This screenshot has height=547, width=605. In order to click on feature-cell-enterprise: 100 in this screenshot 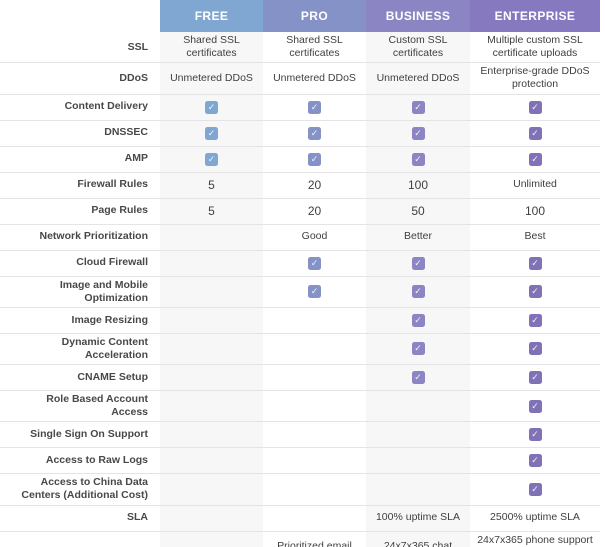, I will do `click(535, 210)`.